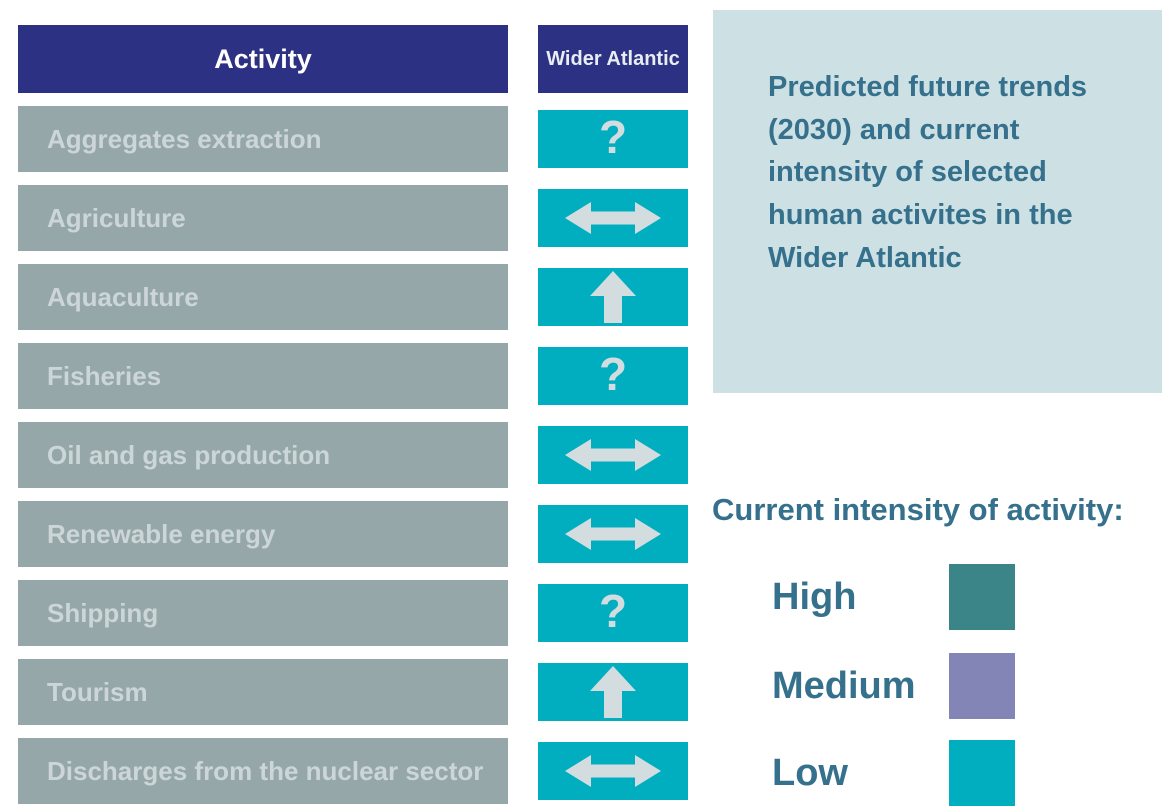  What do you see at coordinates (189, 454) in the screenshot?
I see `activity-label: Oil and gas production` at bounding box center [189, 454].